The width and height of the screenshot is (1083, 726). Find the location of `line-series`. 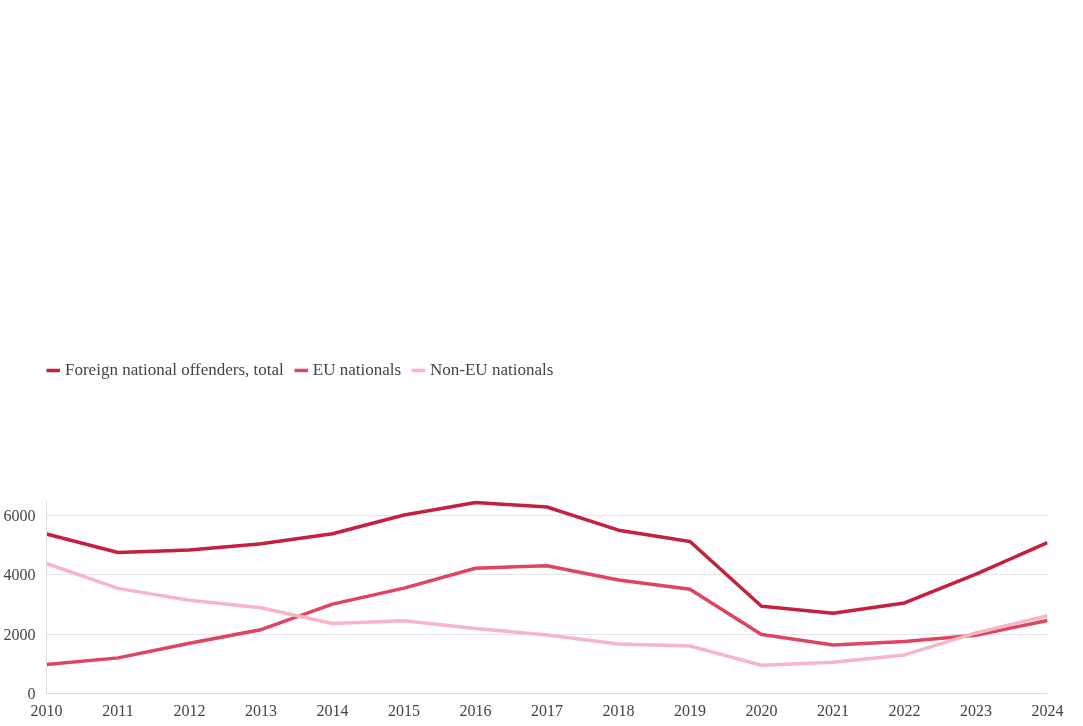

line-series is located at coordinates (547, 558).